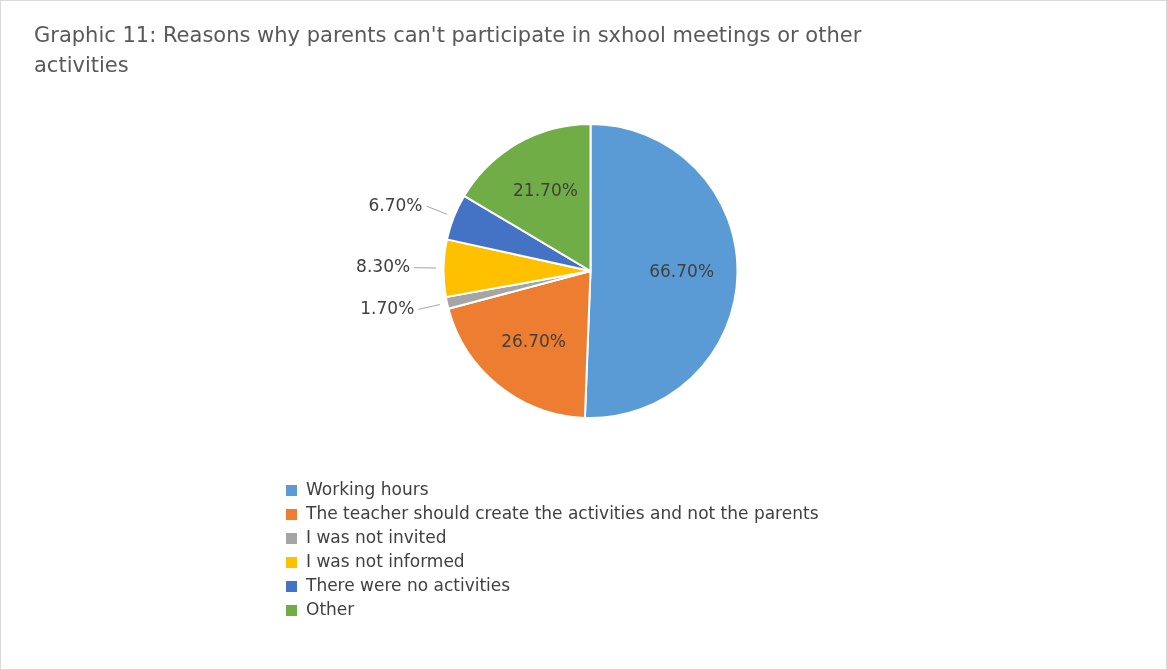 This screenshot has height=670, width=1167. Describe the element at coordinates (330, 609) in the screenshot. I see `legend-label: Other` at that location.